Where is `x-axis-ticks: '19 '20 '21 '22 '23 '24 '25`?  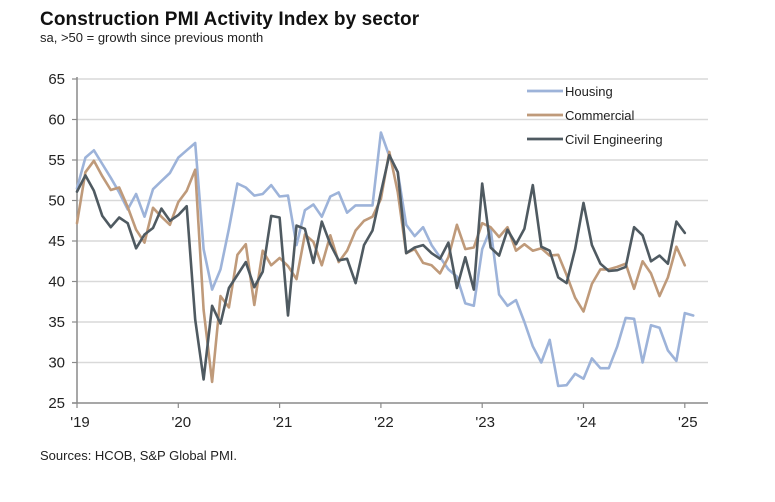 x-axis-ticks: '19 '20 '21 '22 '23 '24 '25 is located at coordinates (384, 417).